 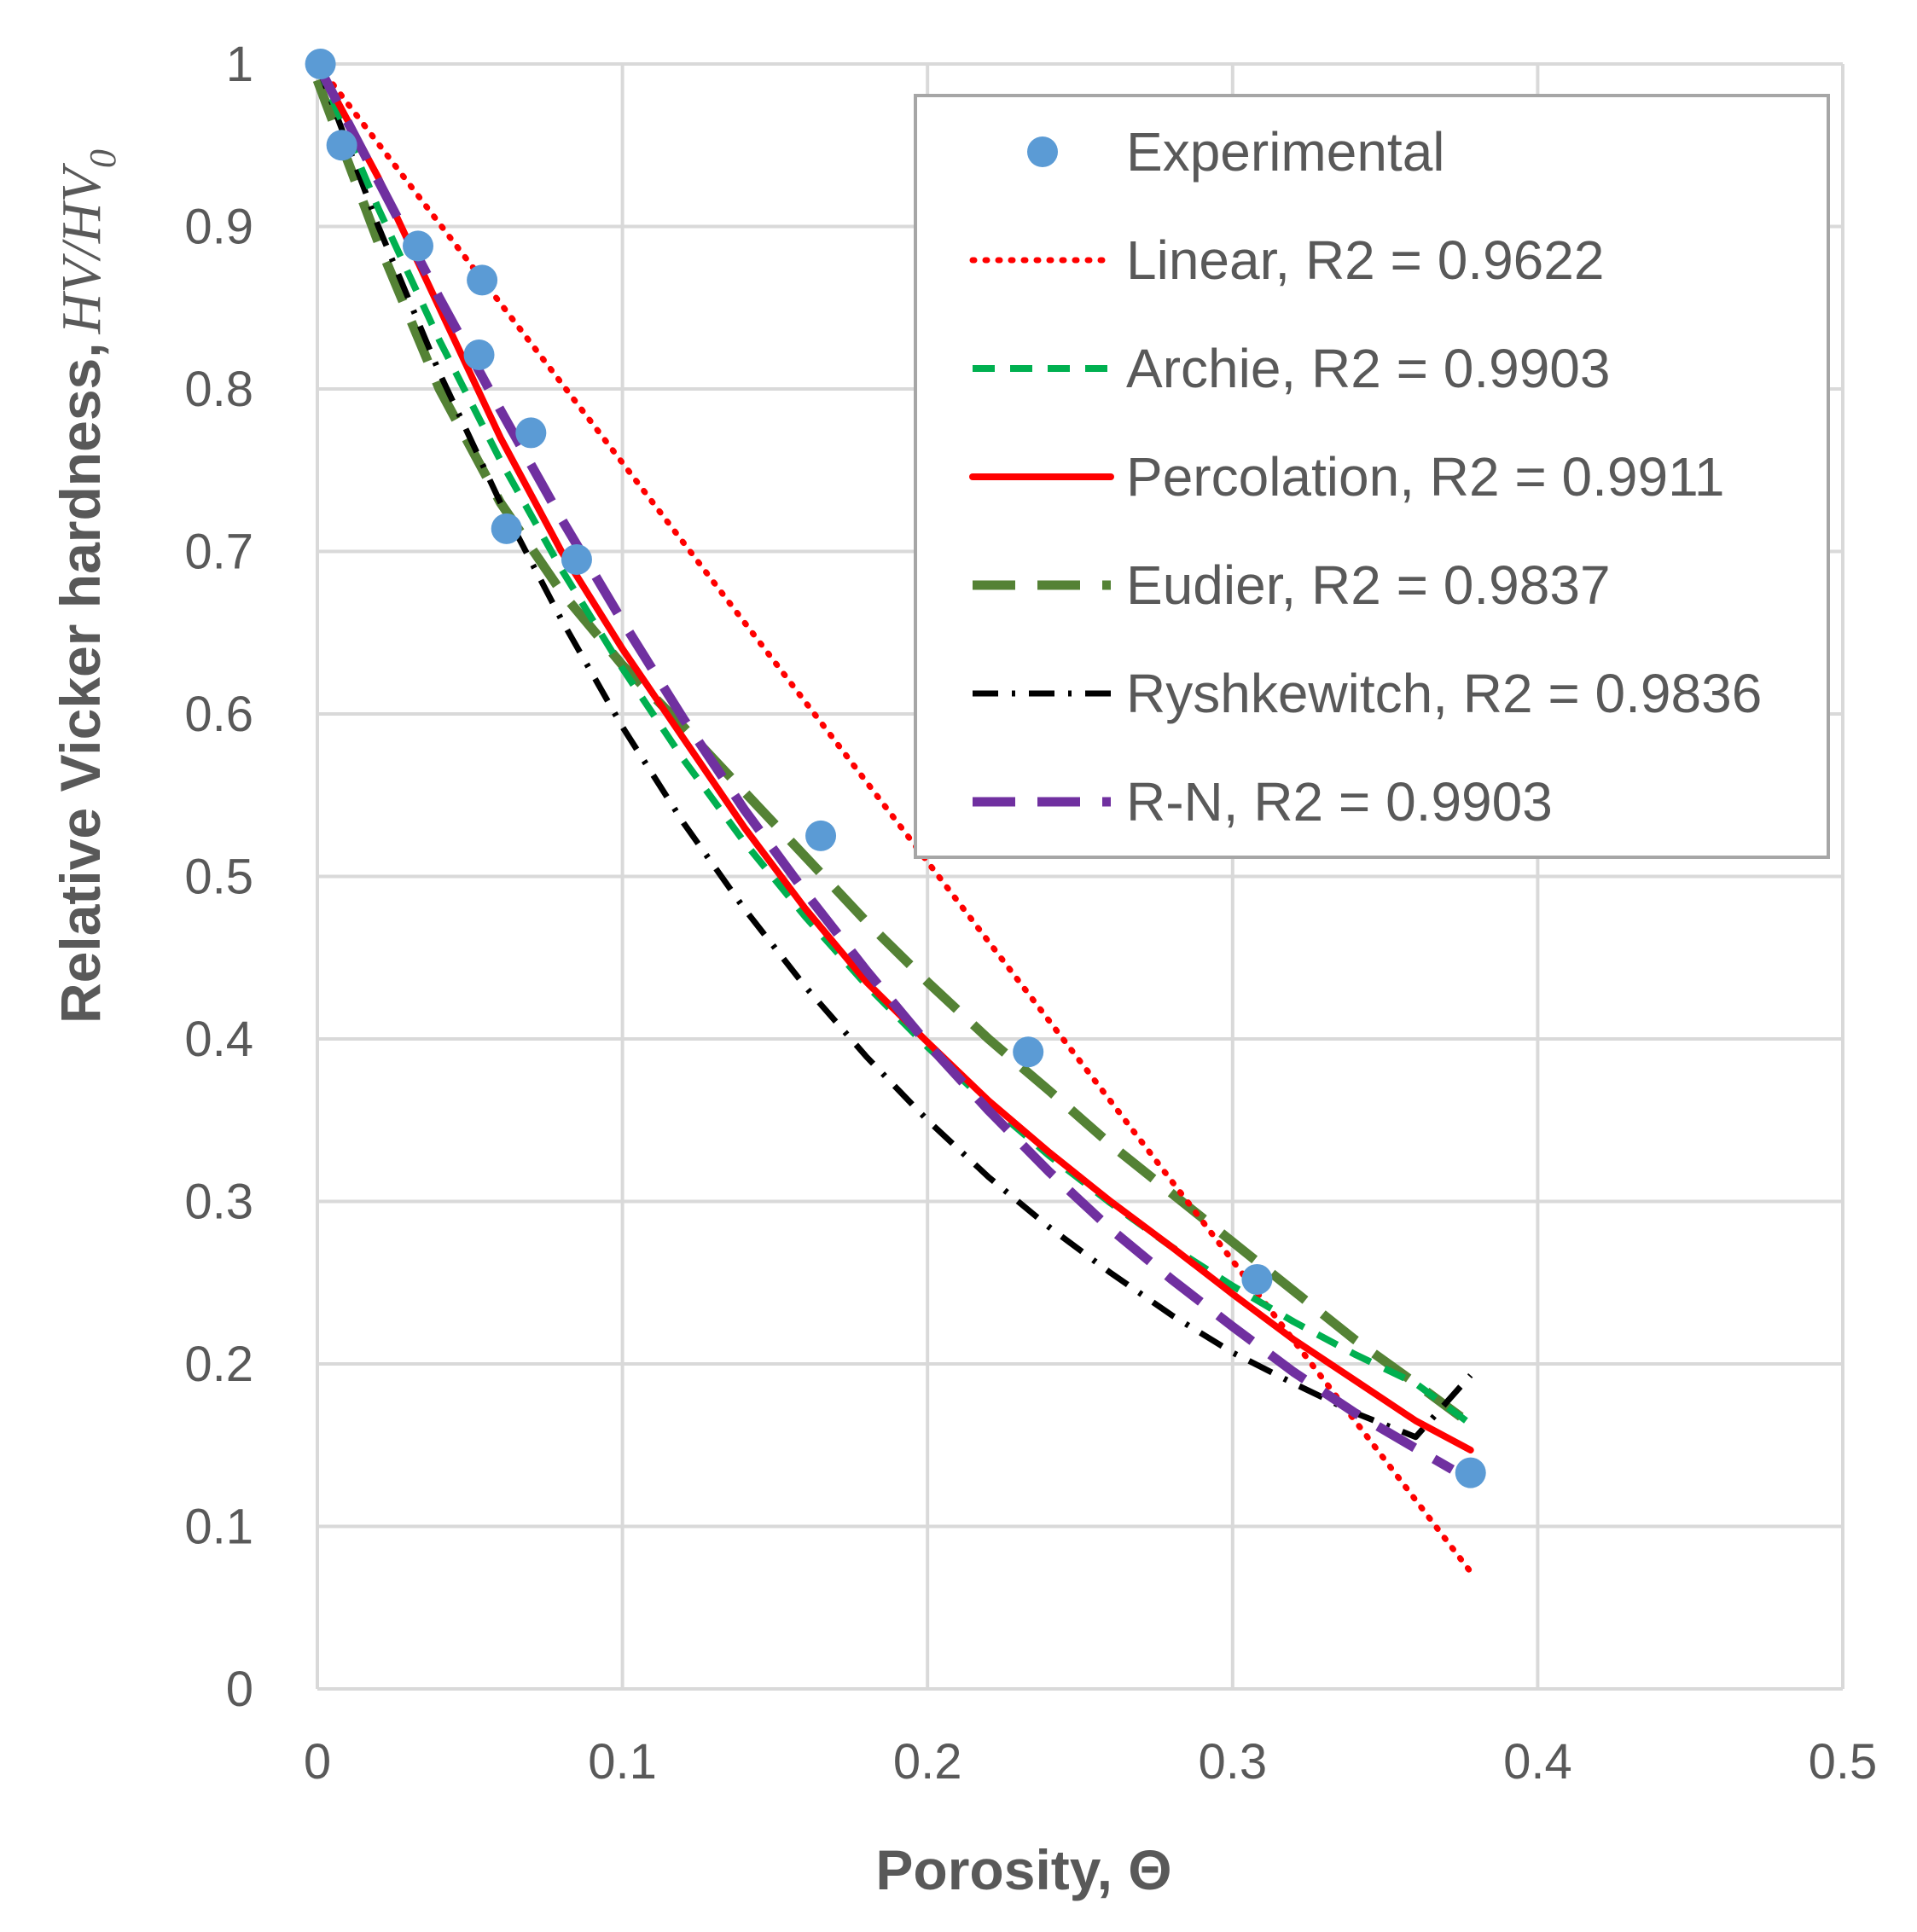 I want to click on legend-label: R-N, R2 = 0.9903, so click(x=1339, y=802).